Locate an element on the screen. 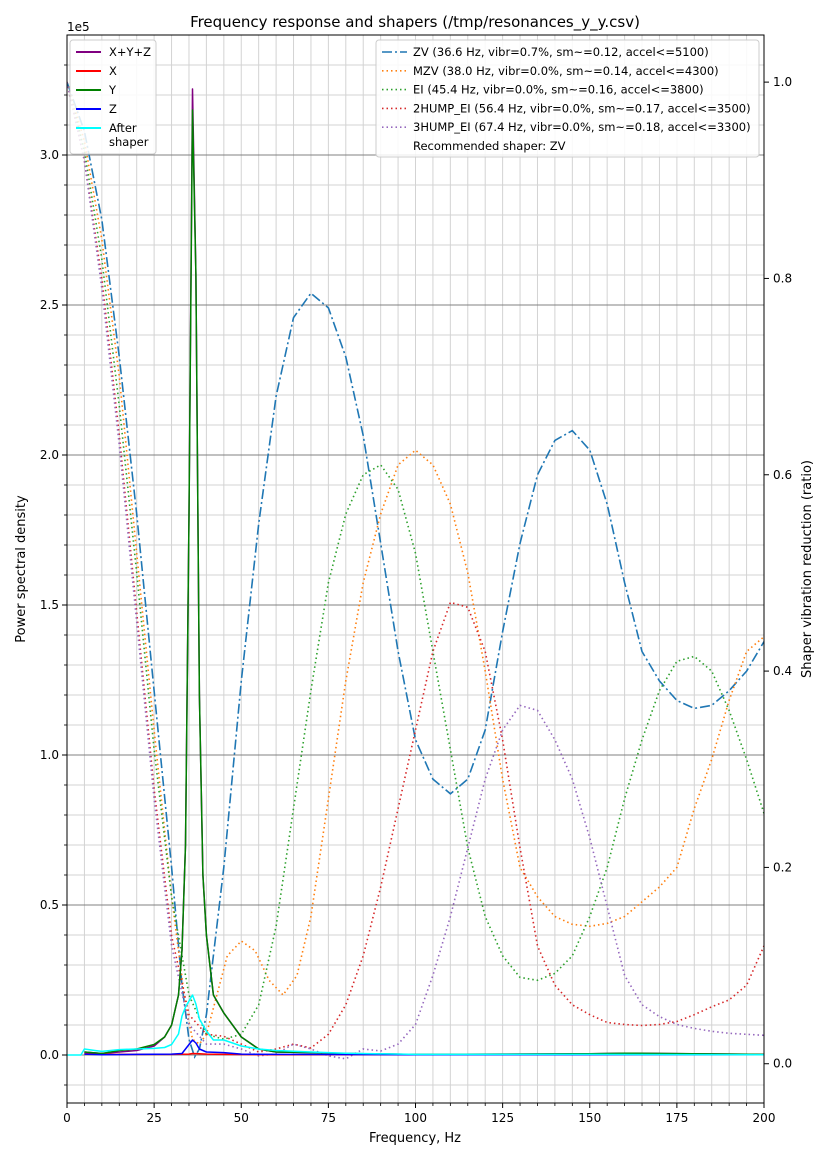 This screenshot has width=830, height=1160. legend-left-label: Y is located at coordinates (112, 90).